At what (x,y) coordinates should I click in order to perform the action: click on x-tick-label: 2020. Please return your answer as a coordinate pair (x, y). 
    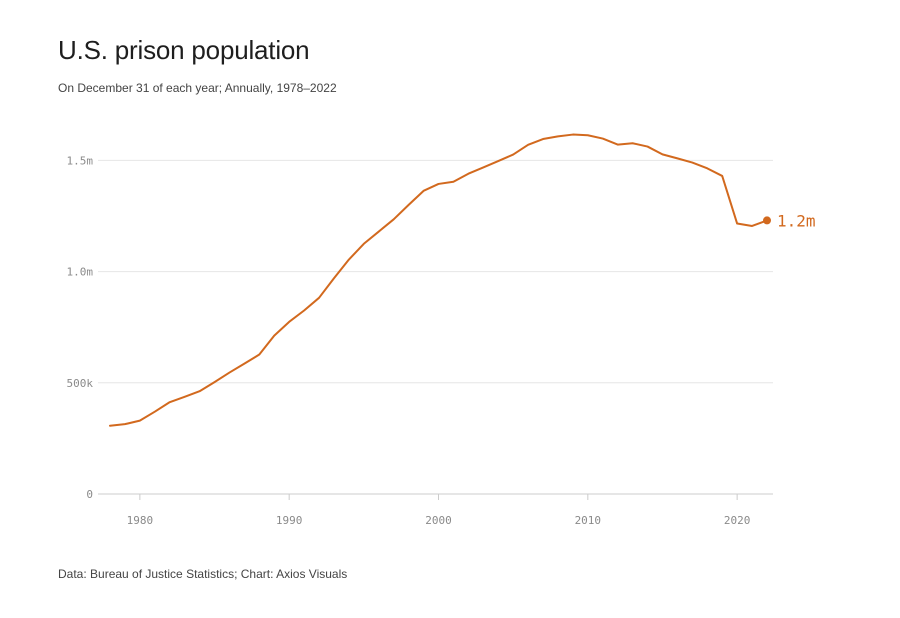
    Looking at the image, I should click on (737, 520).